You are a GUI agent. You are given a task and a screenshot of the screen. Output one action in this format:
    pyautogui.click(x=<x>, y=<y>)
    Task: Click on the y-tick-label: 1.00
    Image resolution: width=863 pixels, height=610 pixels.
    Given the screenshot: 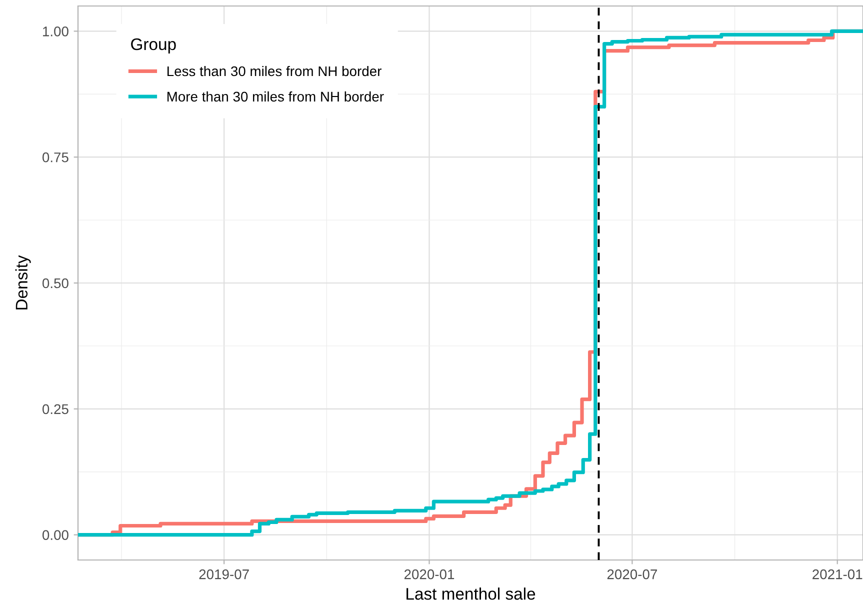 What is the action you would take?
    pyautogui.click(x=55, y=31)
    